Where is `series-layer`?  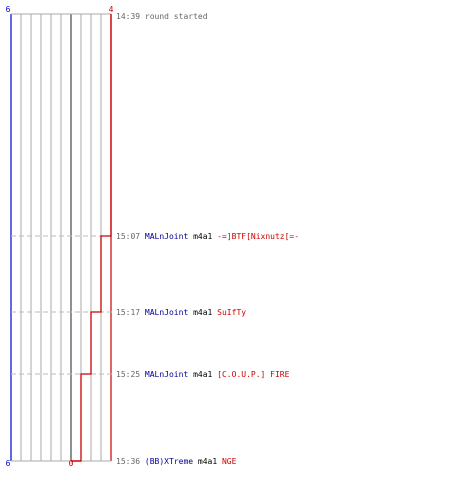
series-layer is located at coordinates (91, 238).